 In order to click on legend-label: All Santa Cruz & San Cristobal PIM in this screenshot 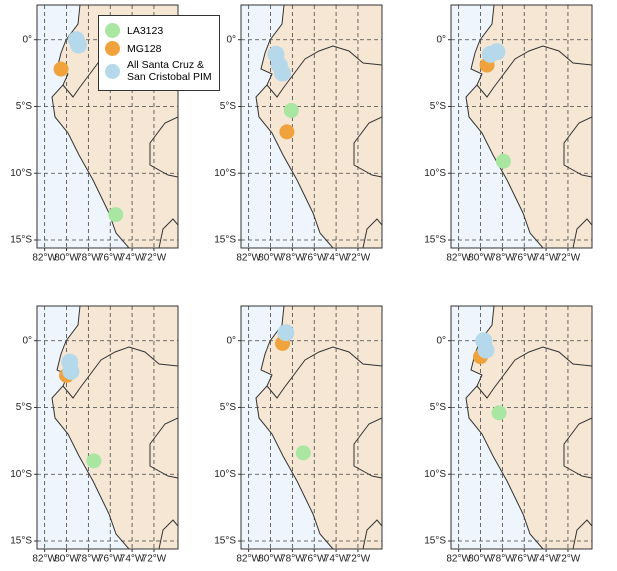, I will do `click(169, 71)`.